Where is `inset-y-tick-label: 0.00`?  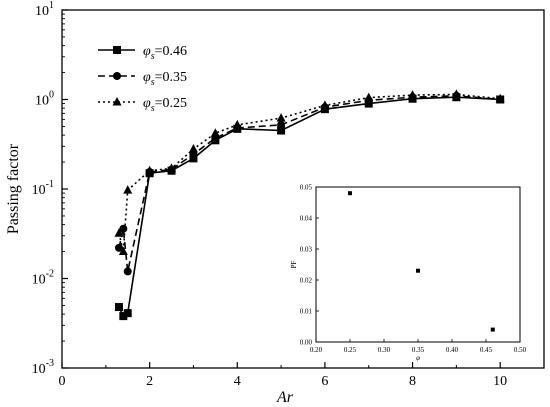
inset-y-tick-label: 0.00 is located at coordinates (306, 343).